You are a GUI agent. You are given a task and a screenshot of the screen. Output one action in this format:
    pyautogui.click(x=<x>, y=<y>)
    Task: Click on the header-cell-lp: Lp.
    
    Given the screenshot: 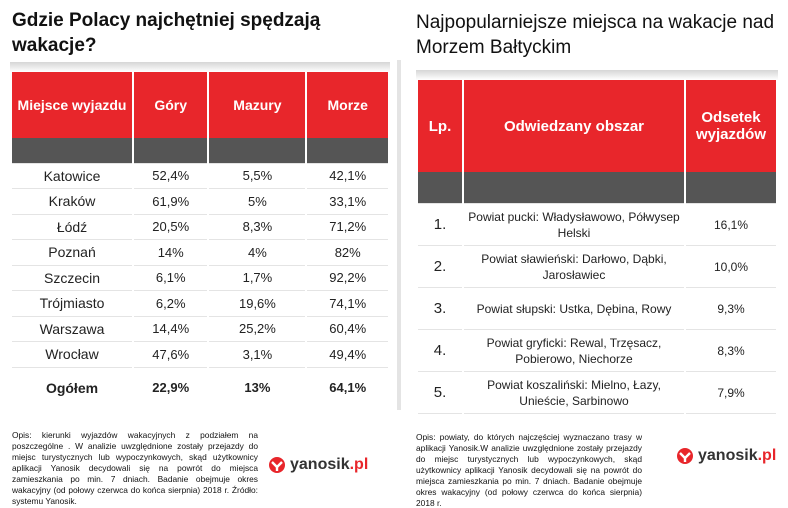 What is the action you would take?
    pyautogui.click(x=440, y=126)
    